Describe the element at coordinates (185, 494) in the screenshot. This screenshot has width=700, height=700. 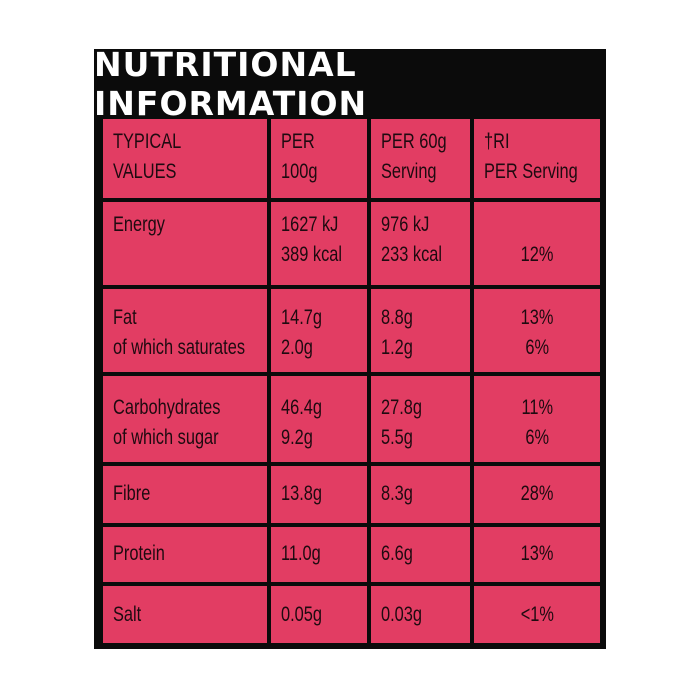
I see `row-fibre-nutrient: Fibre` at that location.